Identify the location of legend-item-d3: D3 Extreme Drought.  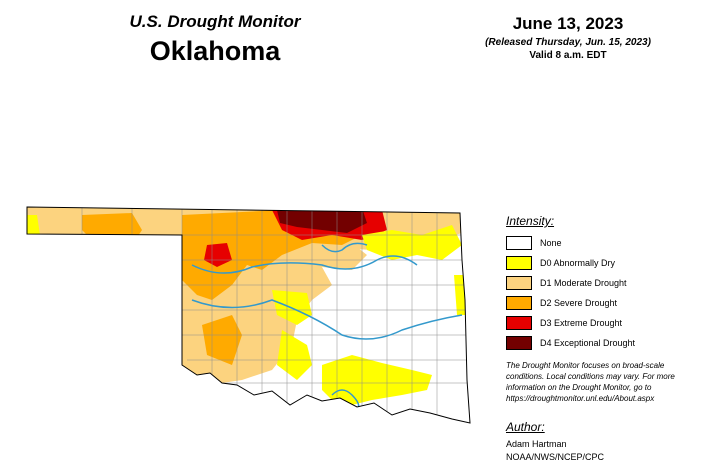
(601, 323).